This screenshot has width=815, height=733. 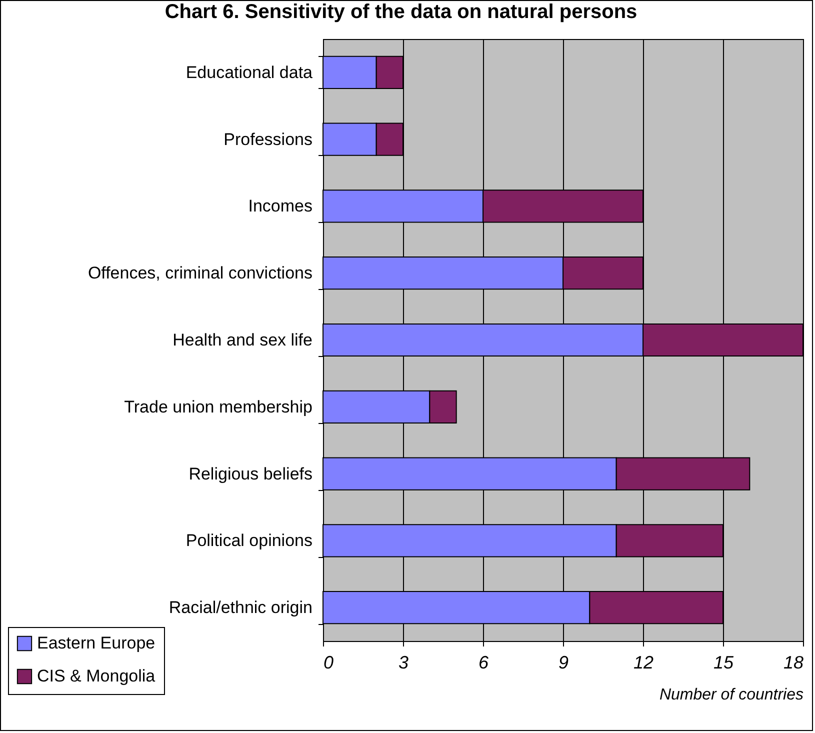 I want to click on y-tick-label: Religious beliefs, so click(x=250, y=474).